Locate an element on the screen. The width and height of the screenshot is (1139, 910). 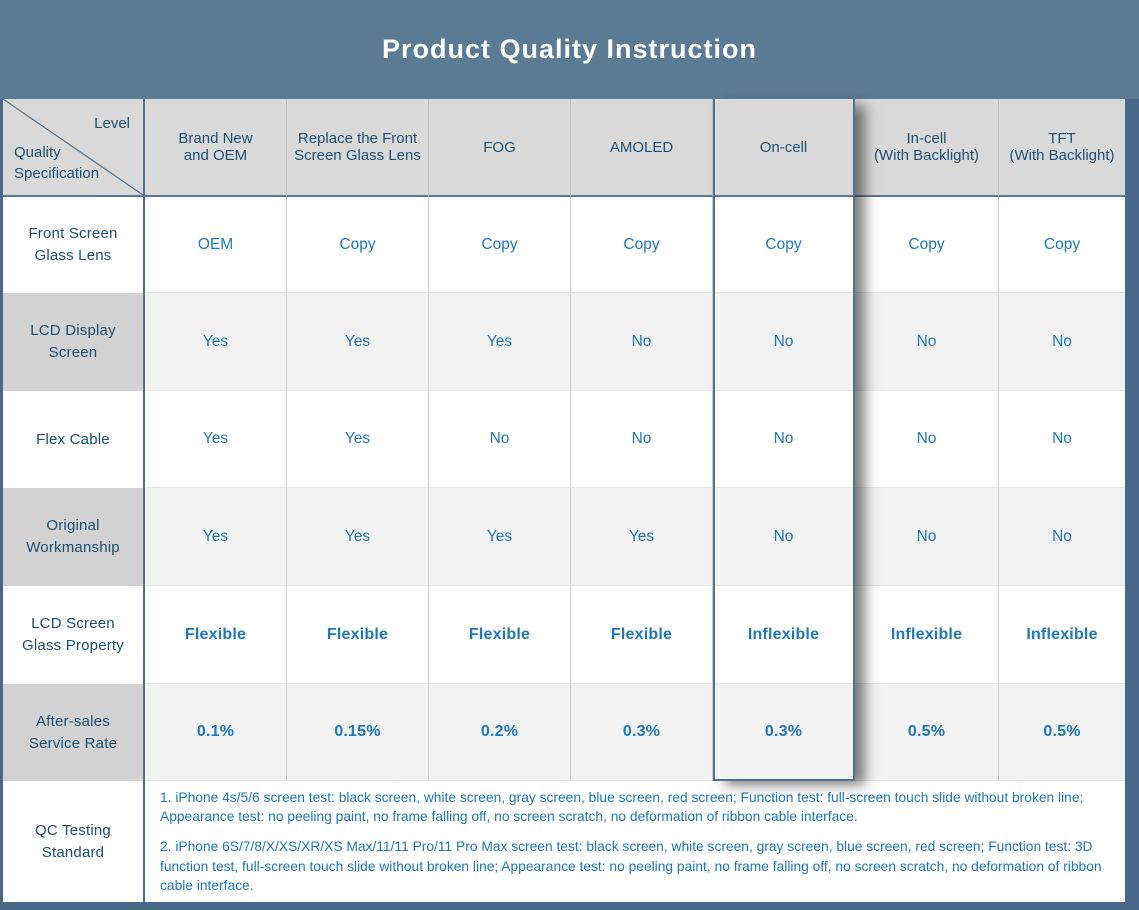
corner-header-cell: Level Quality Specification is located at coordinates (74, 148).